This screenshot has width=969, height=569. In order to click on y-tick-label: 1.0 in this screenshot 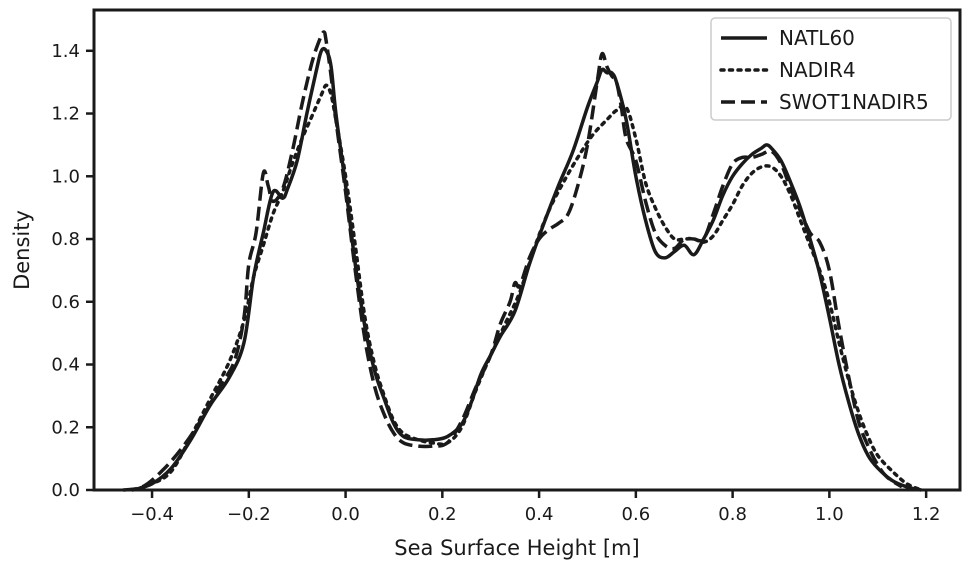, I will do `click(65, 176)`.